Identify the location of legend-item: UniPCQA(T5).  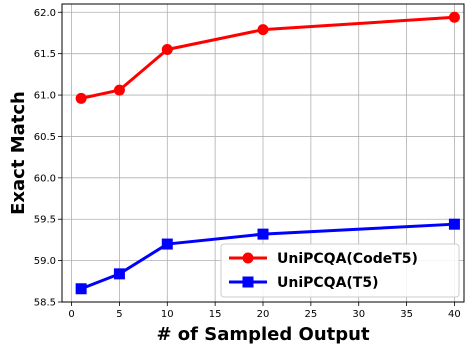
(304, 283).